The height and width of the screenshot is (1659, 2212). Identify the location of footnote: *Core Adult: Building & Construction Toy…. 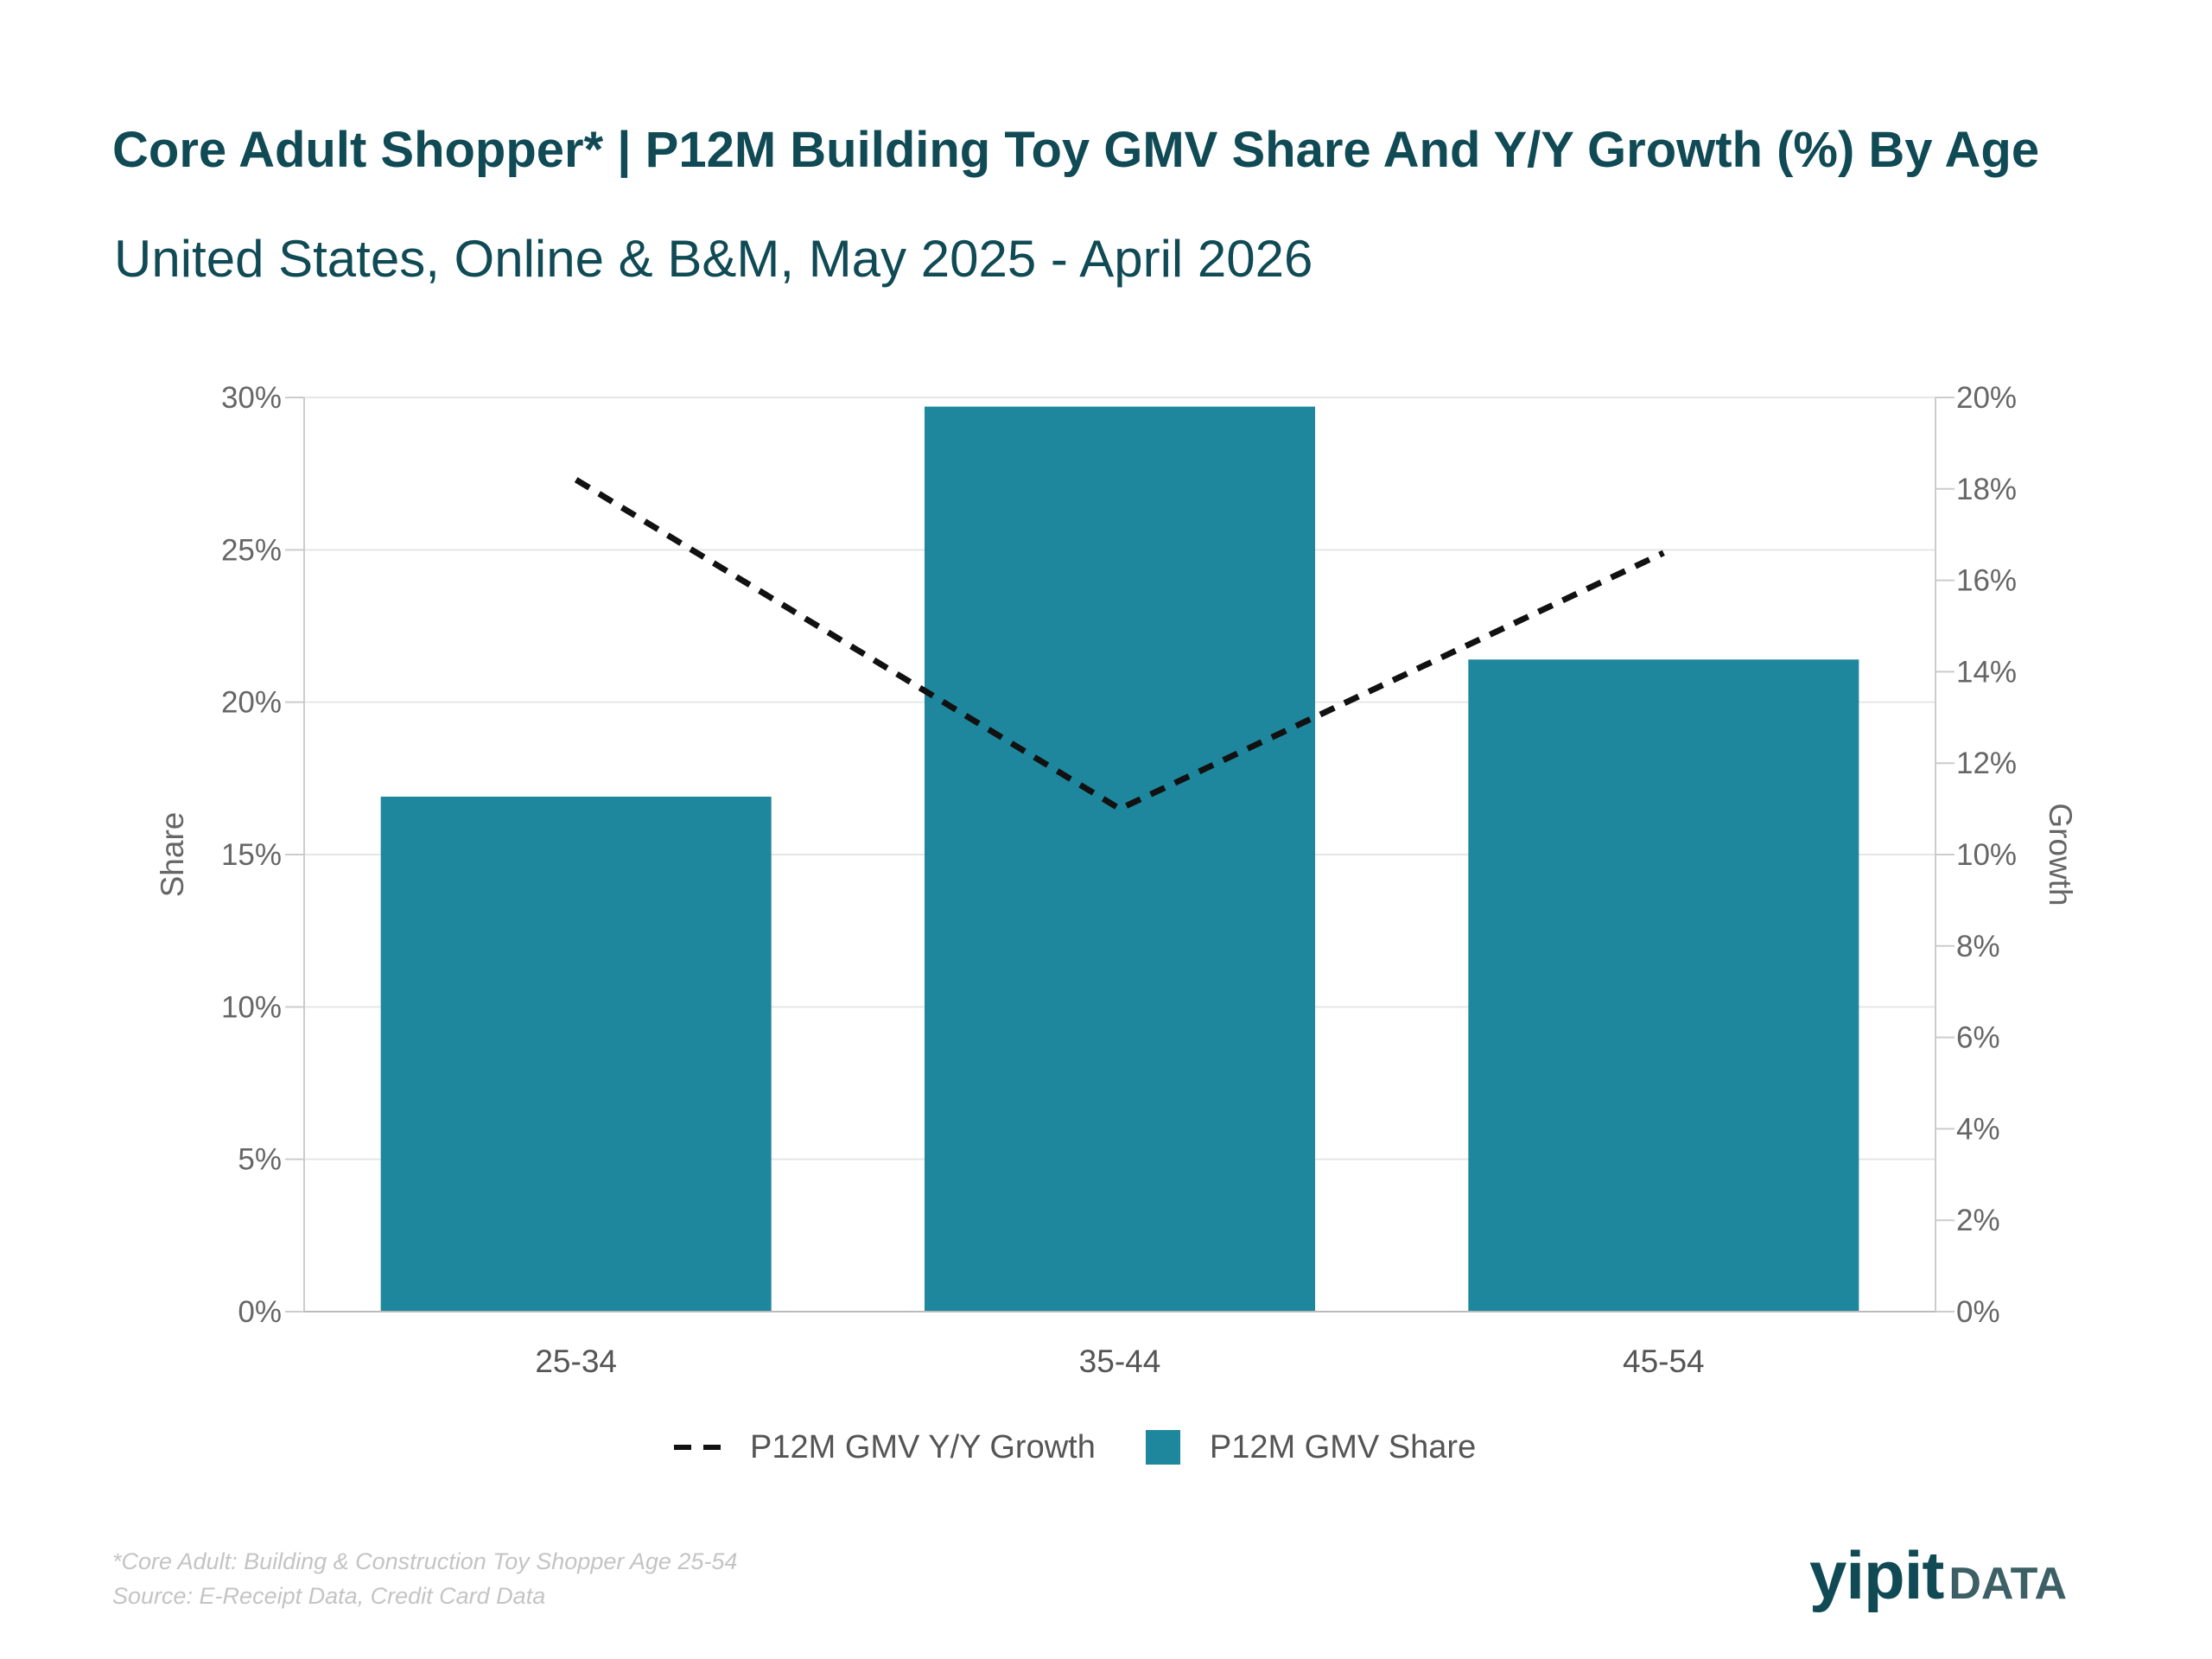
(424, 1578).